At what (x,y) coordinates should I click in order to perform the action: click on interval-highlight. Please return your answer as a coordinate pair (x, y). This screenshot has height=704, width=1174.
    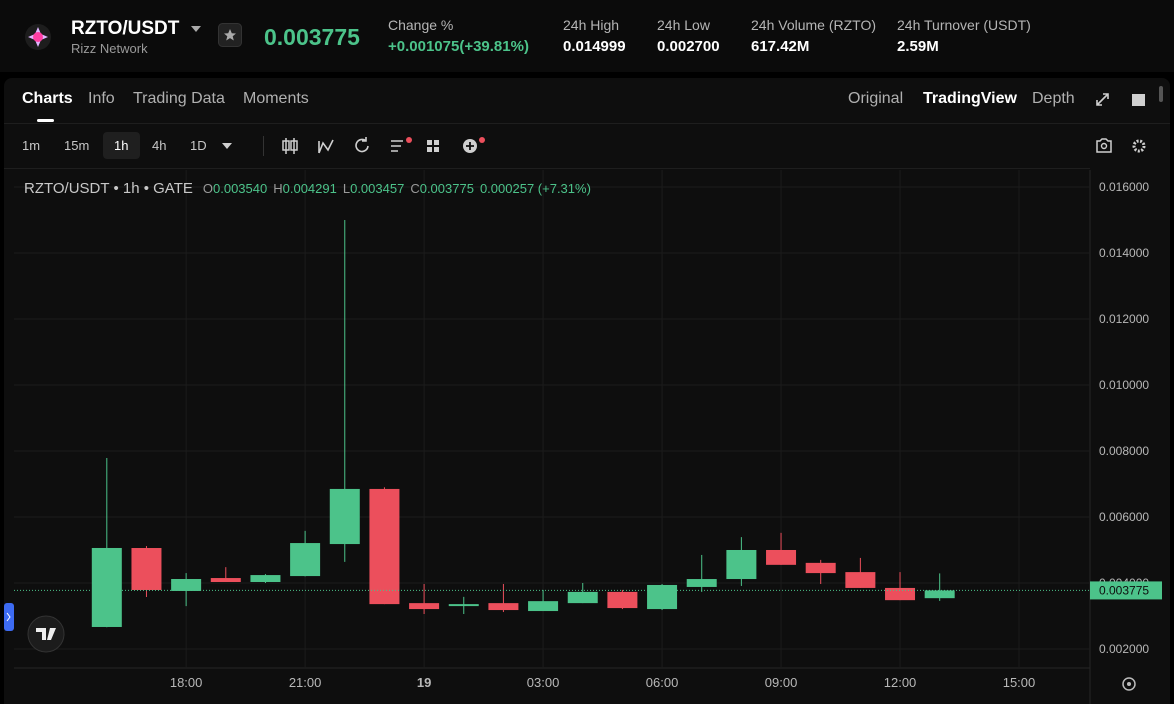
    Looking at the image, I should click on (121, 145).